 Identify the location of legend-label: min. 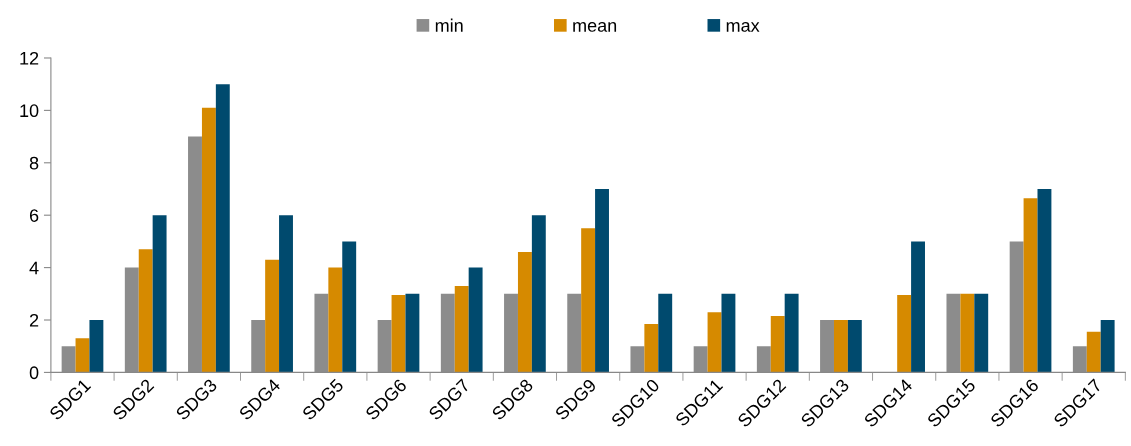
(449, 25).